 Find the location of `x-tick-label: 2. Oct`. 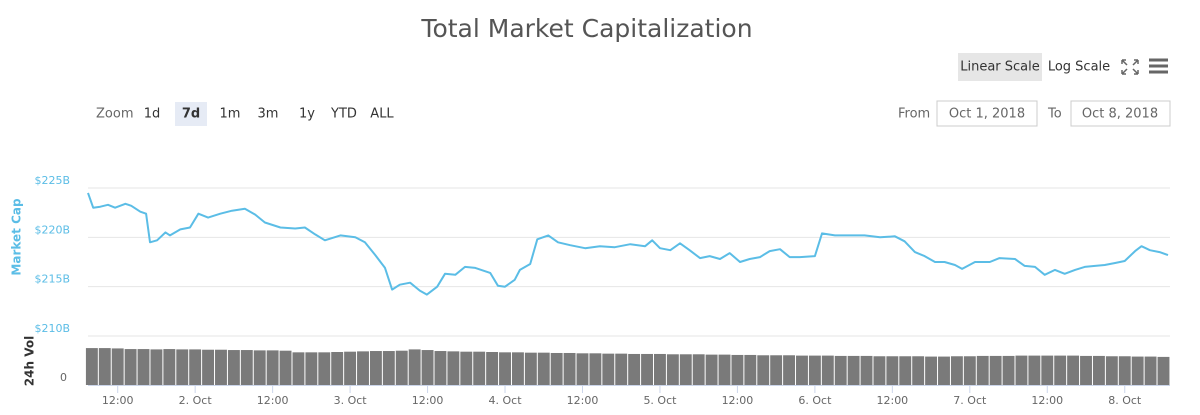

x-tick-label: 2. Oct is located at coordinates (196, 400).